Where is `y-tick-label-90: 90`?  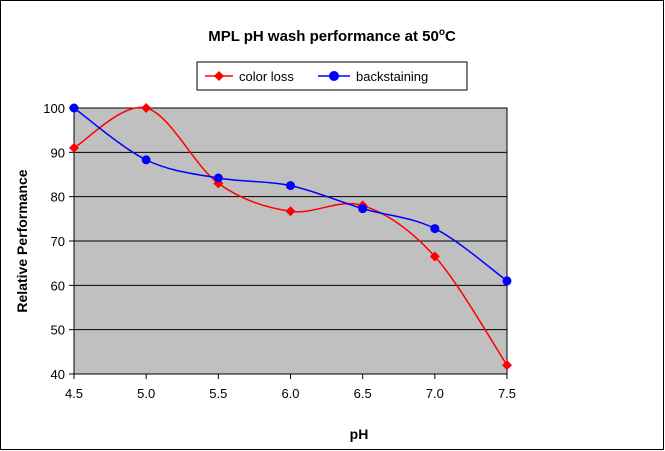 y-tick-label-90: 90 is located at coordinates (58, 152).